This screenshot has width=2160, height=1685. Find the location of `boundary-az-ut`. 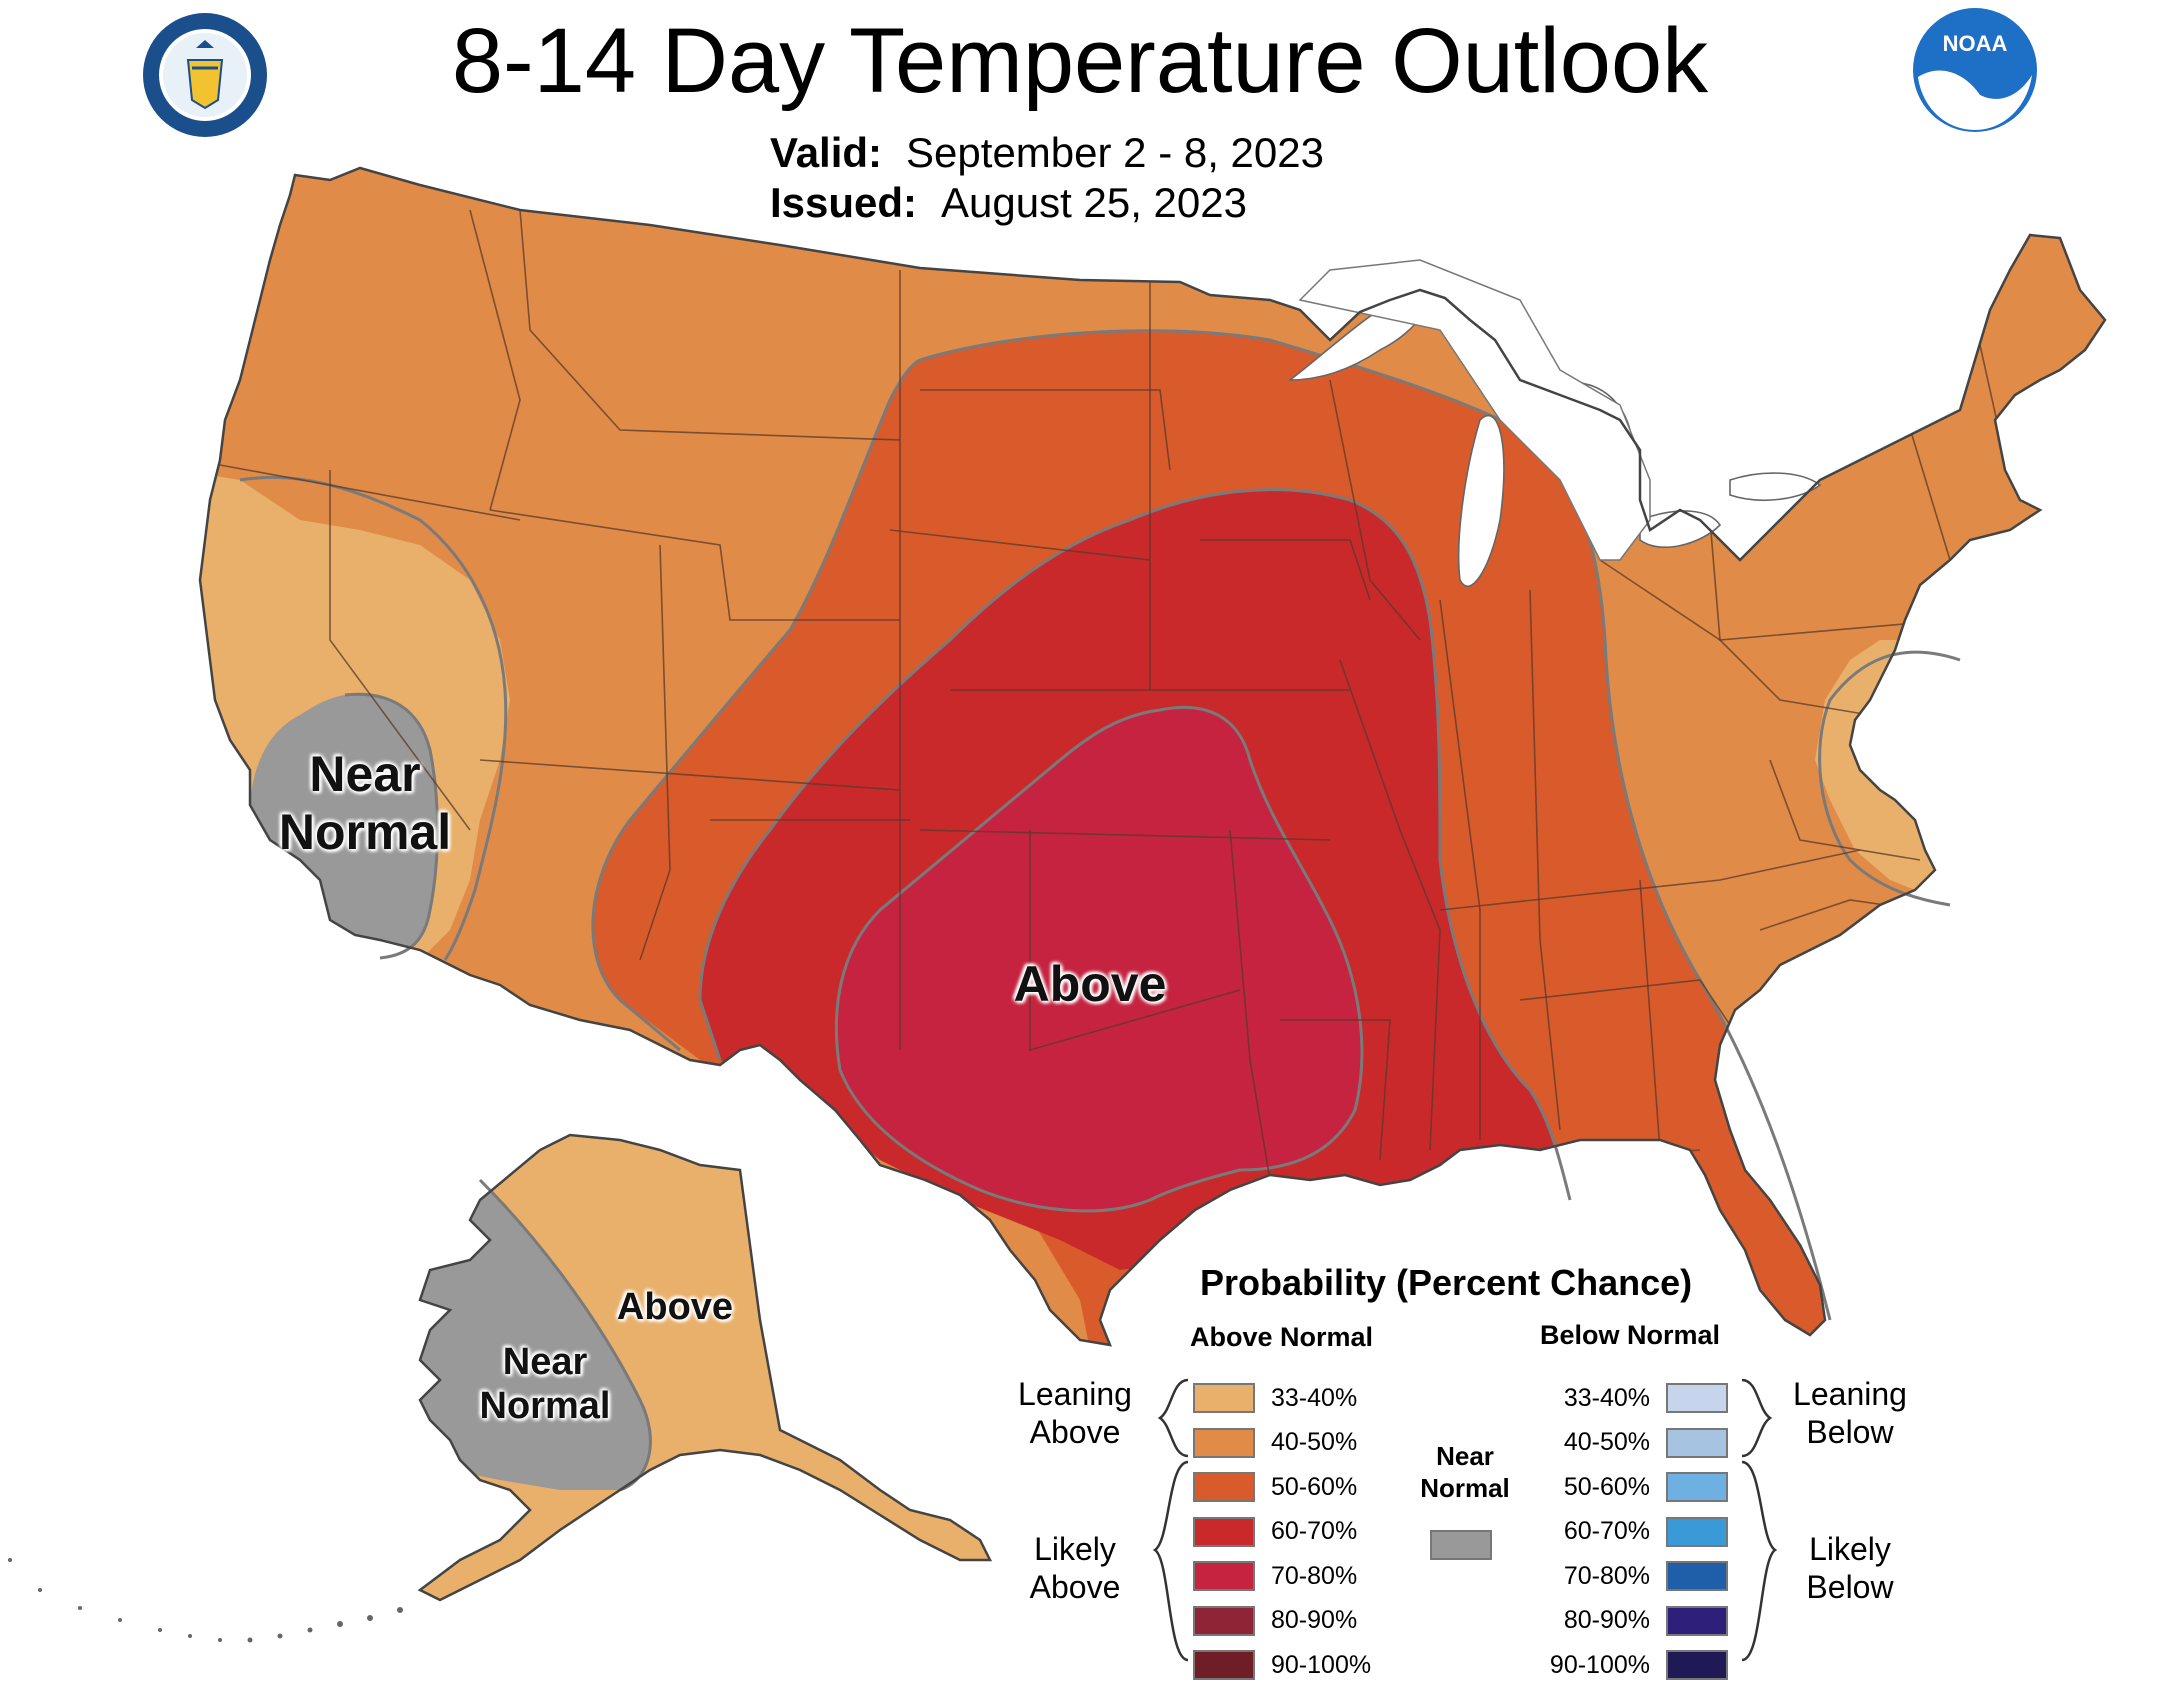

boundary-az-ut is located at coordinates (690, 775).